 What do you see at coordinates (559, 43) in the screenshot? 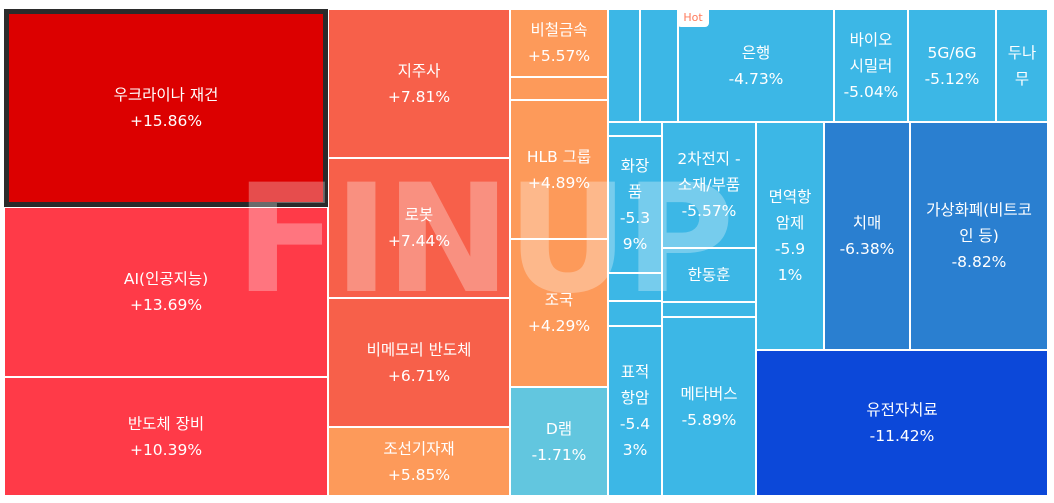
I see `tile-nonferrous: 비철금속 +5.57%` at bounding box center [559, 43].